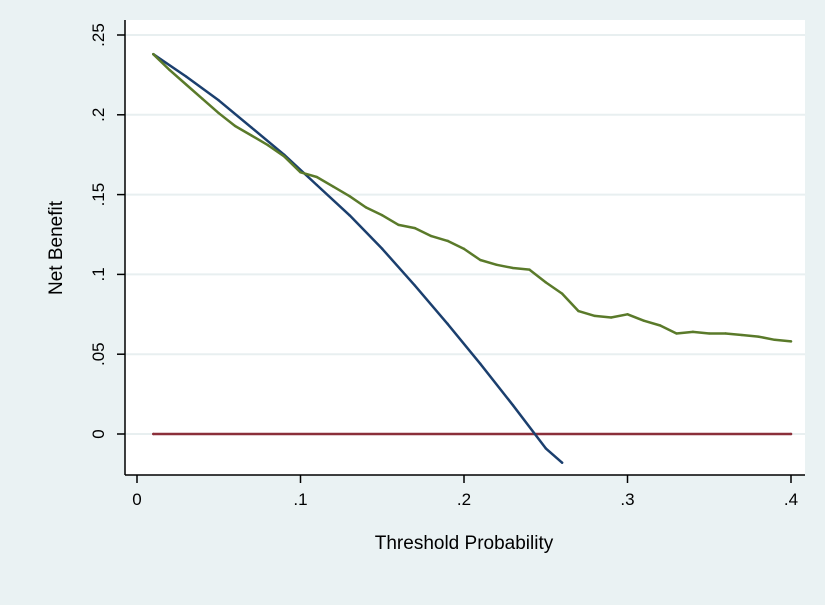  I want to click on x-axis-title: Threshold Probability, so click(464, 543).